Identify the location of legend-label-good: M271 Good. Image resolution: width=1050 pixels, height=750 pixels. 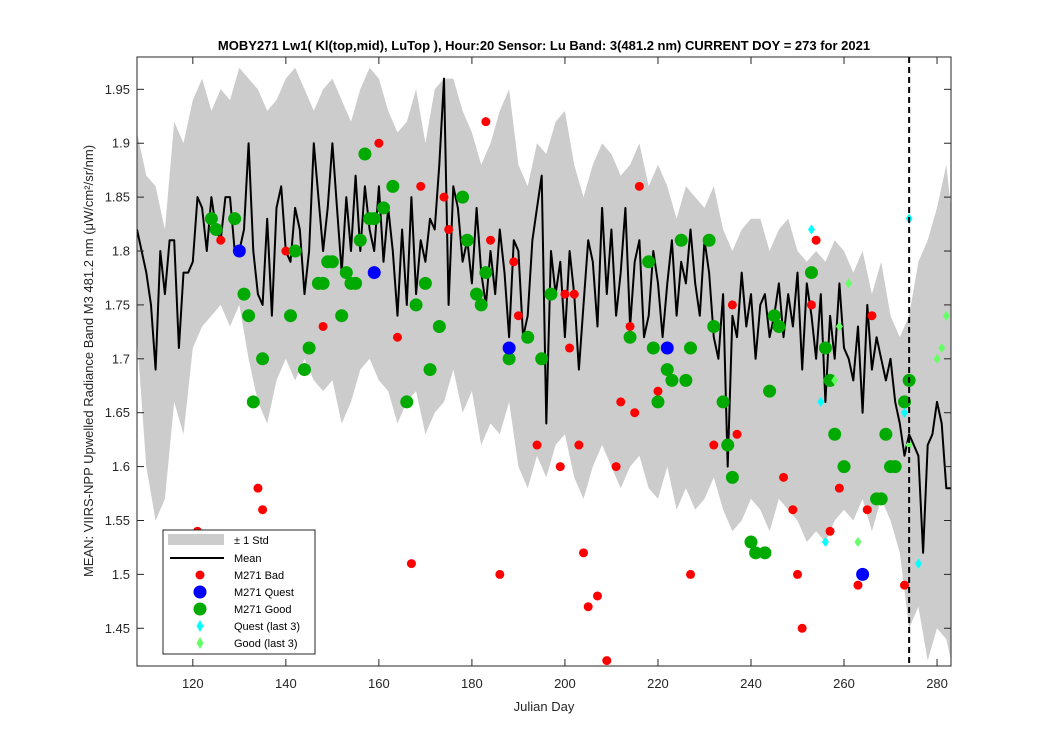
(262, 610).